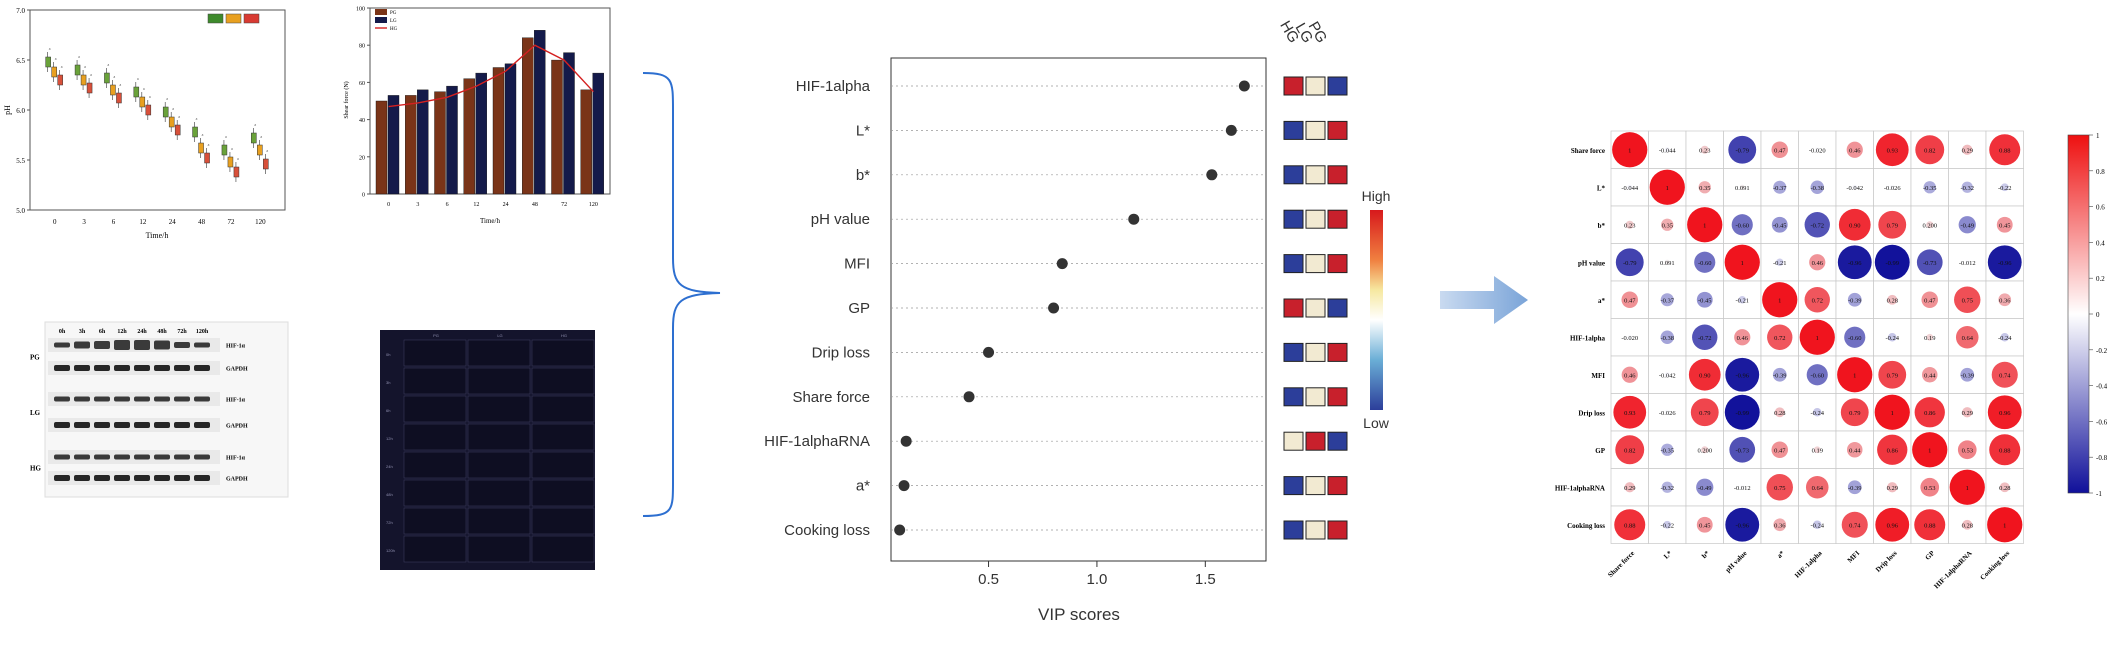  Describe the element at coordinates (388, 205) in the screenshot. I see `shear-x-tick-label: 0` at that location.